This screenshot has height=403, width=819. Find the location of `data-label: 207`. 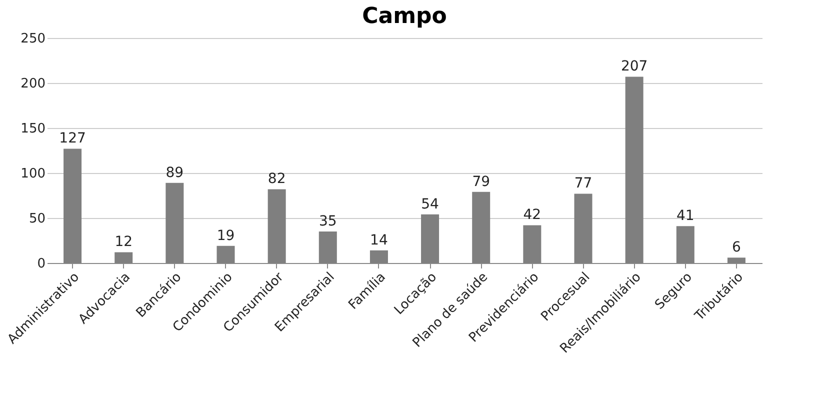

data-label: 207 is located at coordinates (634, 66).